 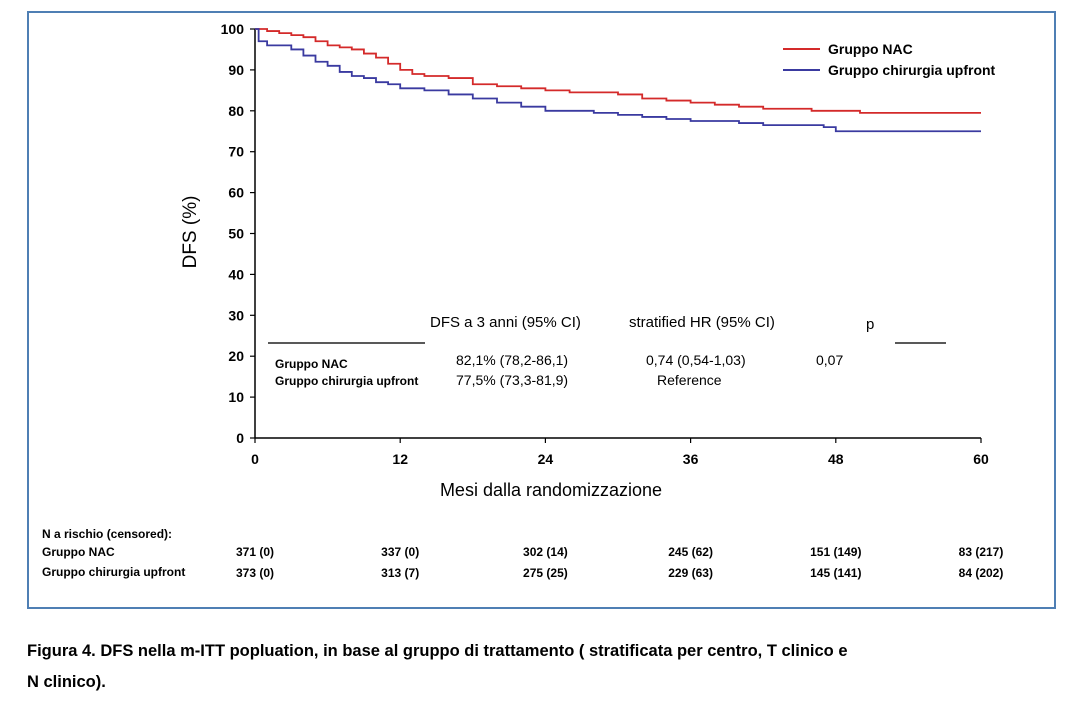 I want to click on y-tick-label: 20, so click(x=236, y=356).